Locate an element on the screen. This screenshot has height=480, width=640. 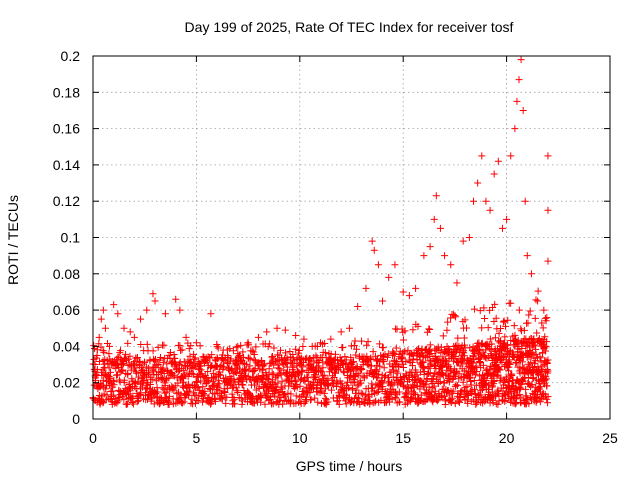
y-tick-label: 0.12 is located at coordinates (66, 201).